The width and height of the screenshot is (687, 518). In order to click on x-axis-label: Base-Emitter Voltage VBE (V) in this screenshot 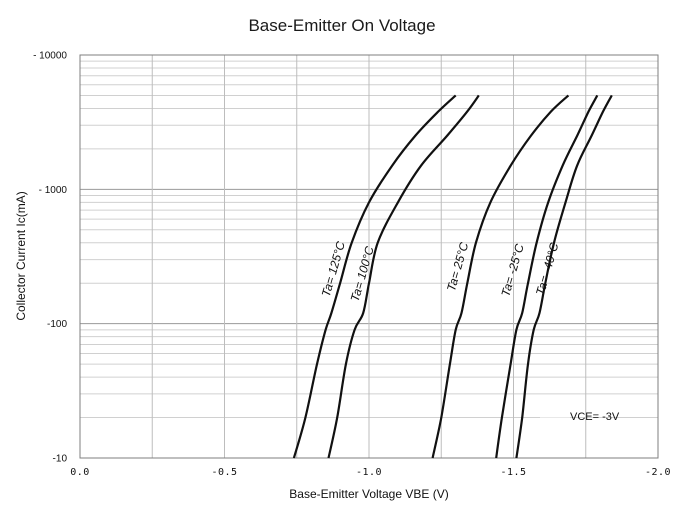, I will do `click(368, 494)`.